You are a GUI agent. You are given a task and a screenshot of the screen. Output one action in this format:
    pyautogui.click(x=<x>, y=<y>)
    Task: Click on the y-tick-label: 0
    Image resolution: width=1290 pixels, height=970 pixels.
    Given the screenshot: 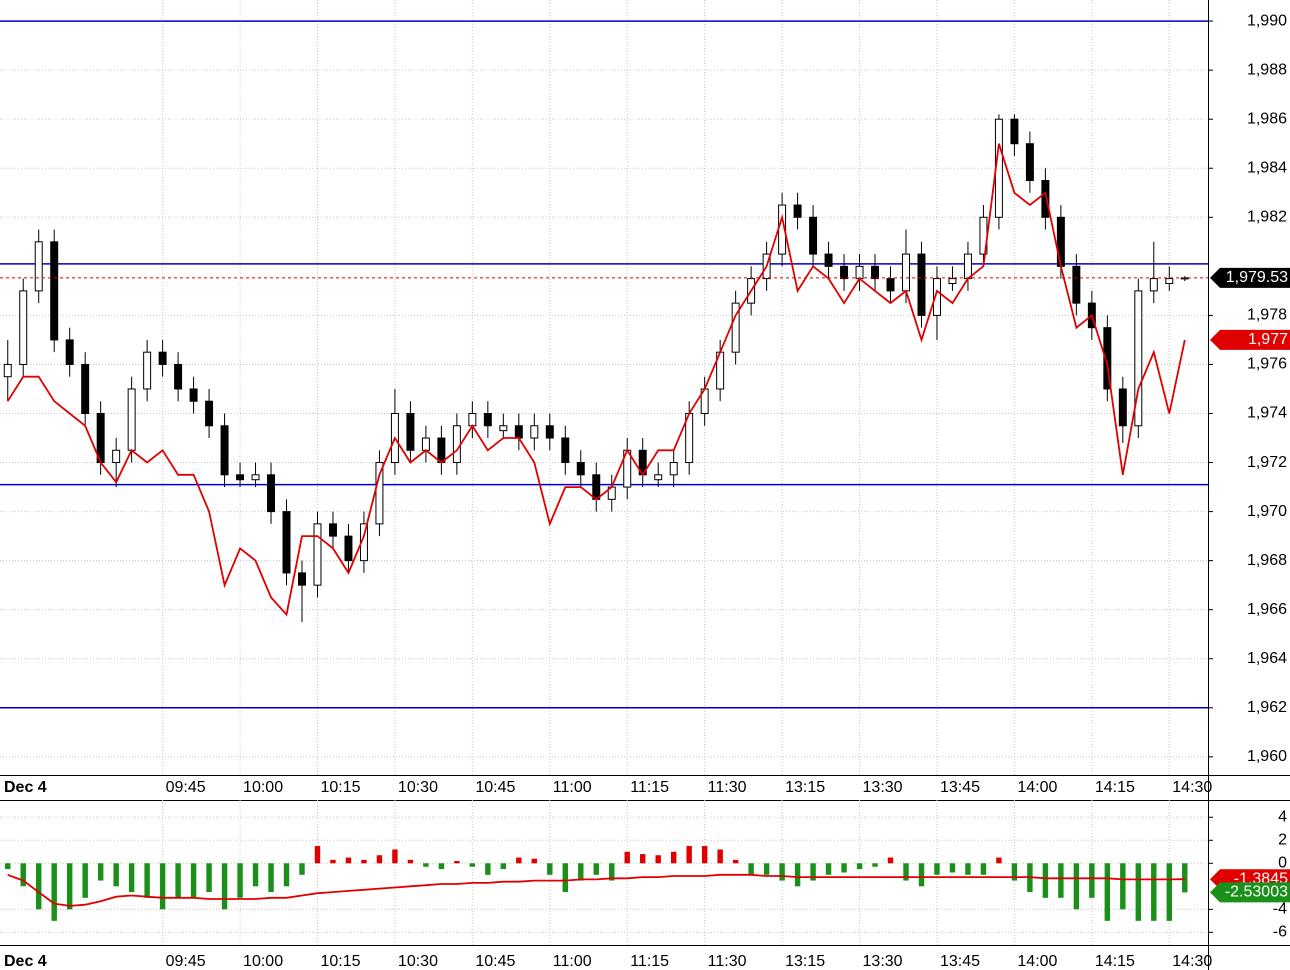 What is the action you would take?
    pyautogui.click(x=1282, y=863)
    